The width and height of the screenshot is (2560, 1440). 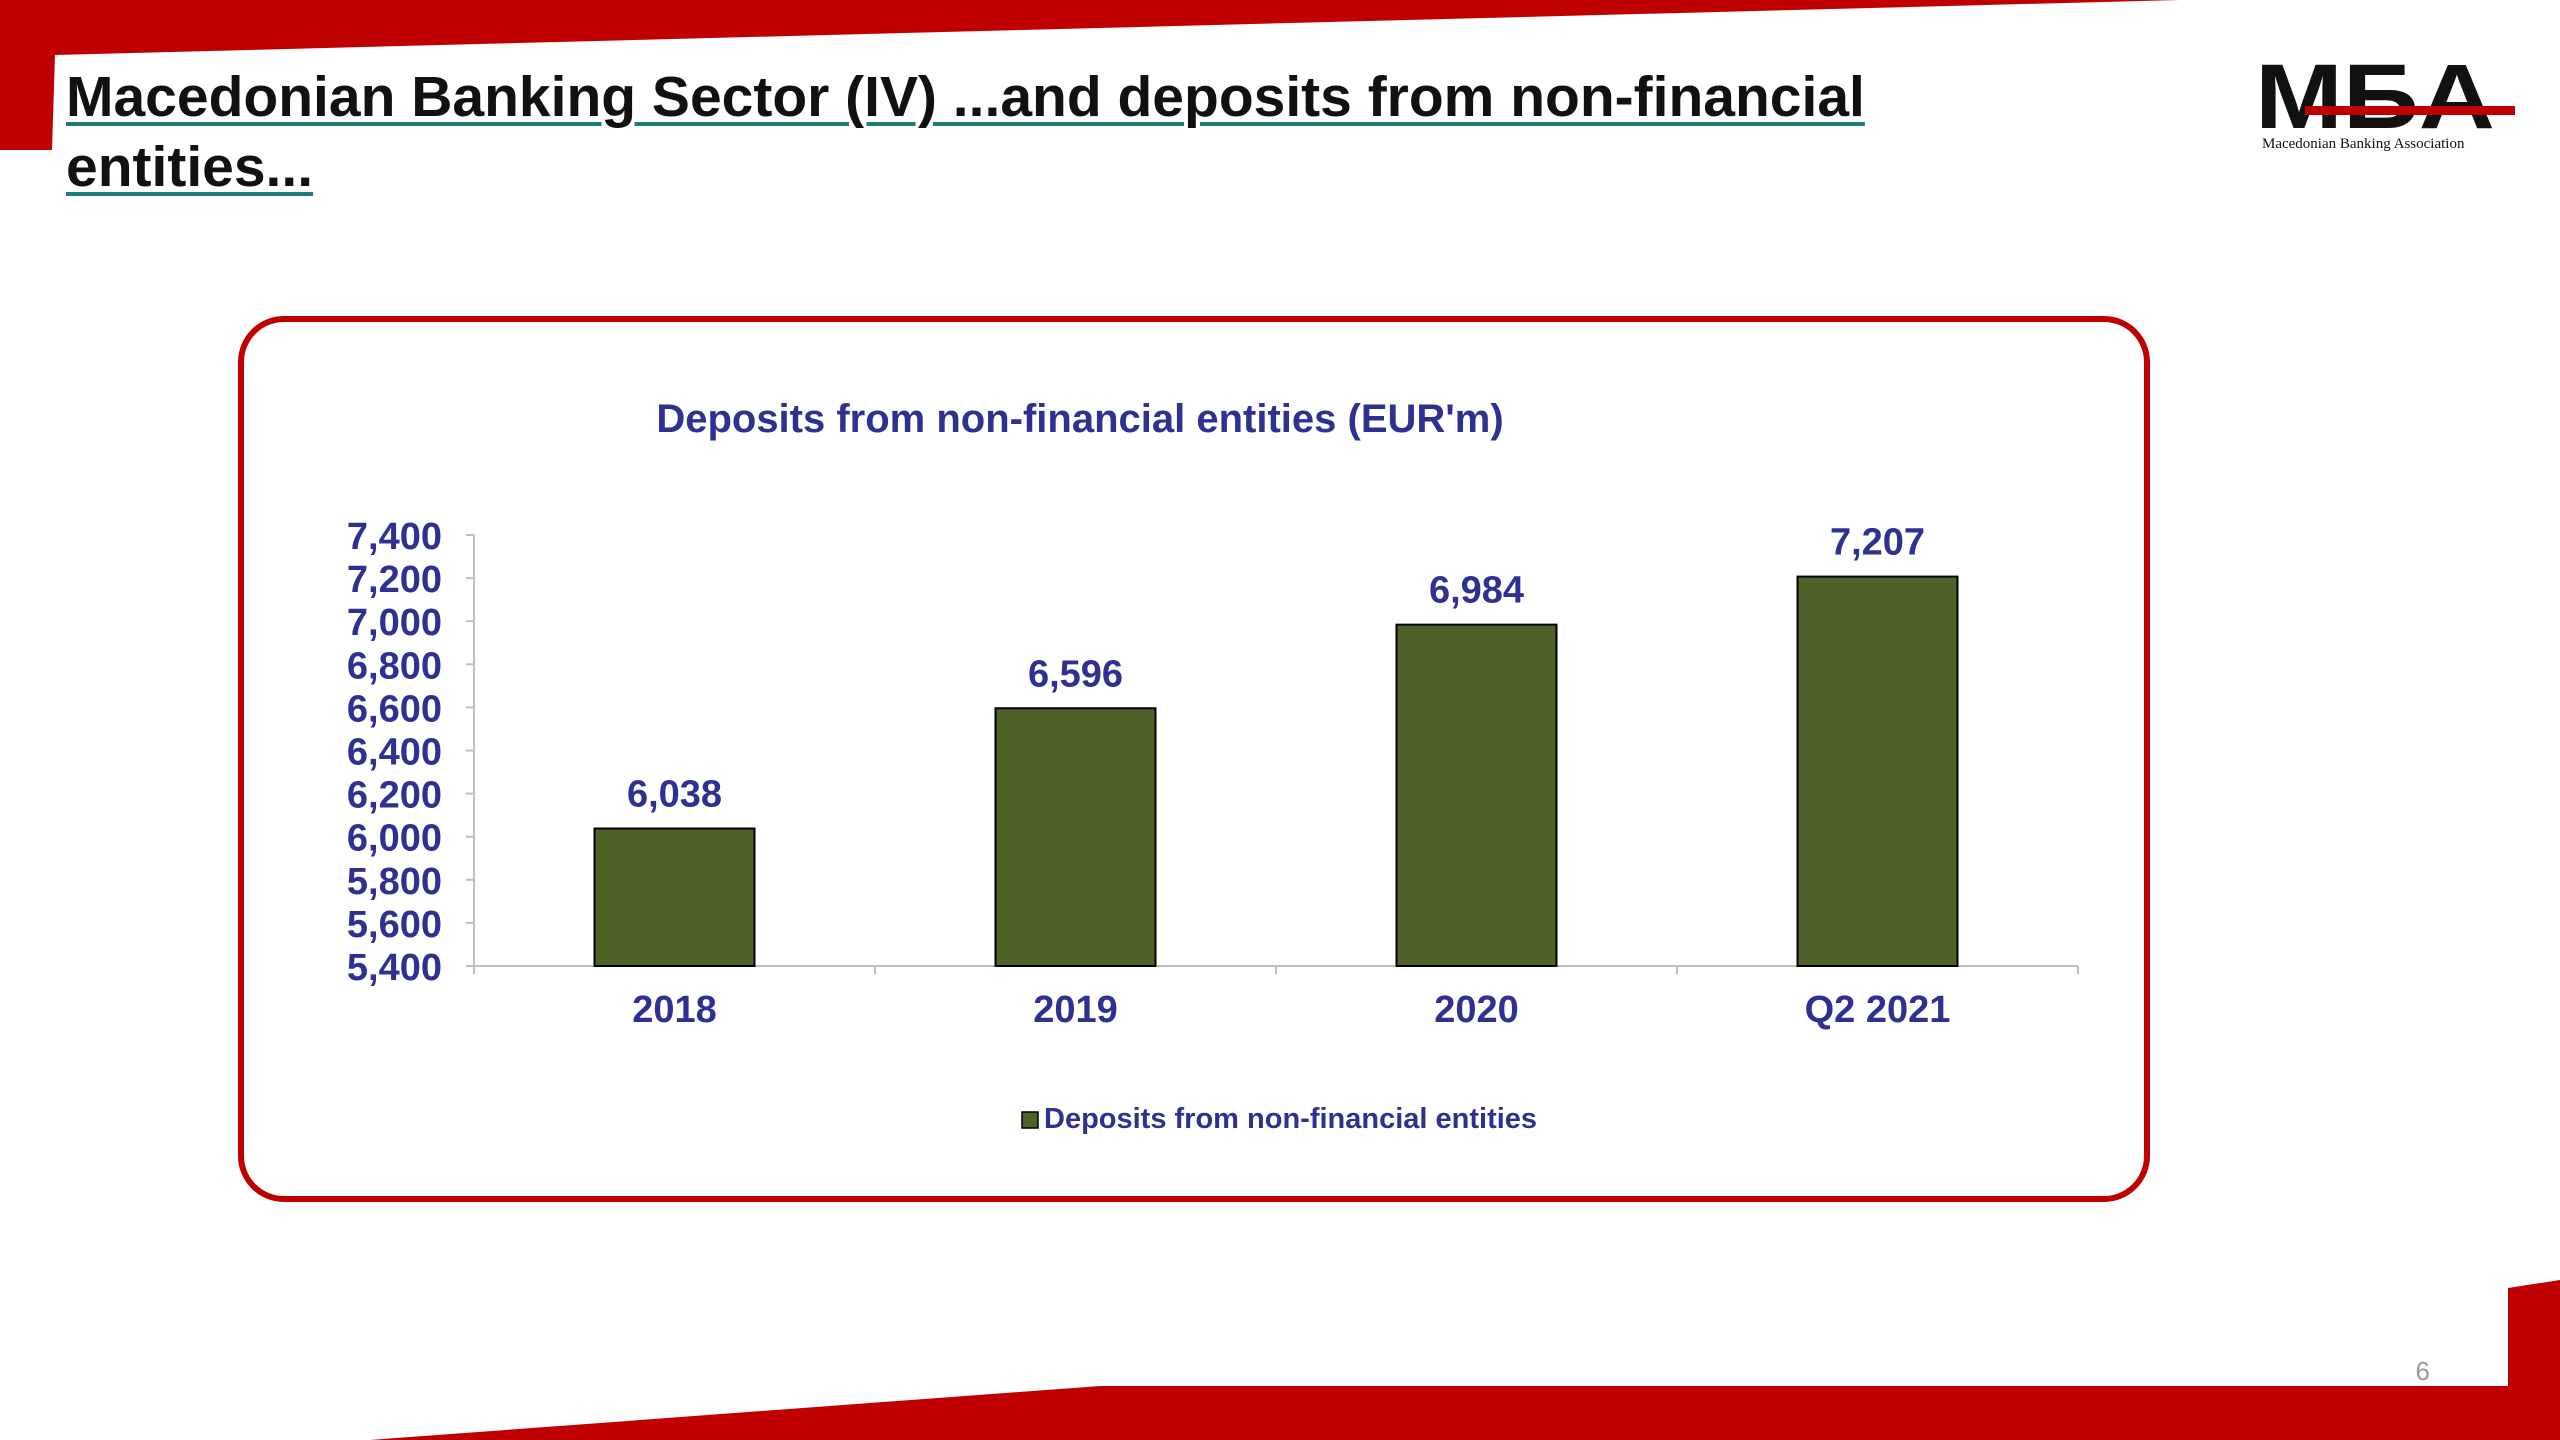 What do you see at coordinates (394, 537) in the screenshot?
I see `y-tick-label: 7,400` at bounding box center [394, 537].